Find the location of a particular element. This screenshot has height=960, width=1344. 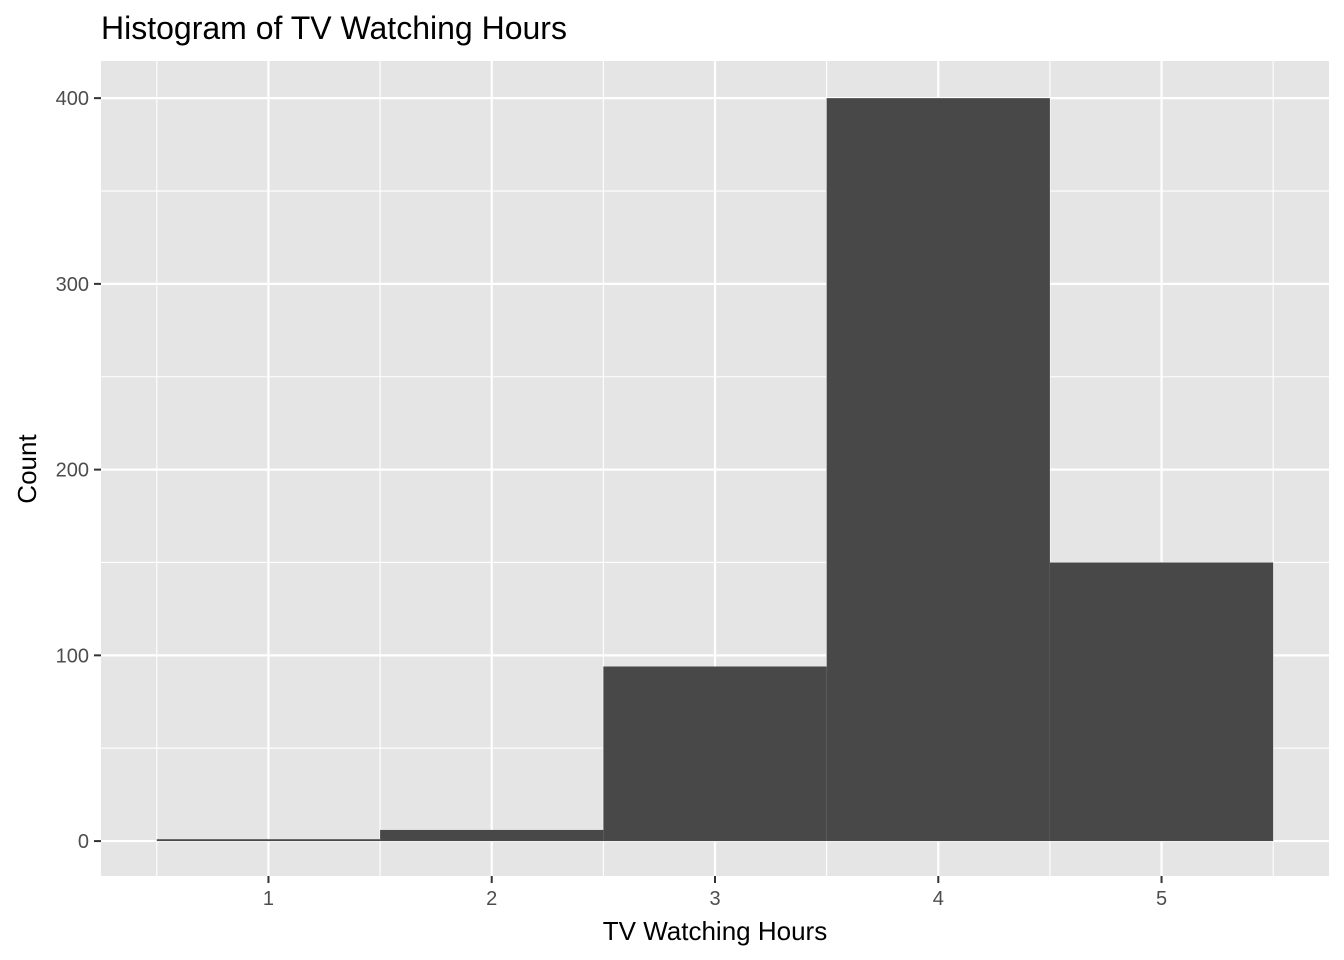

y-tick-label: 300 is located at coordinates (72, 285).